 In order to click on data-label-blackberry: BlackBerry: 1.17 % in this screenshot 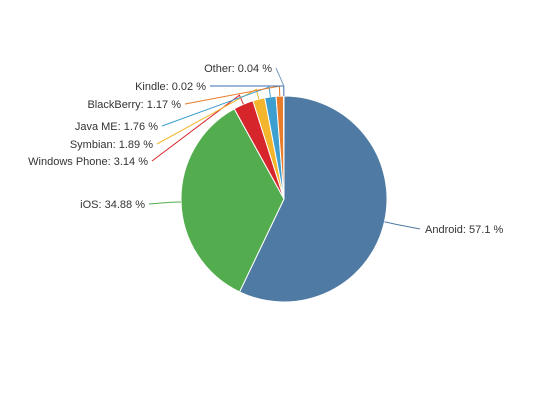, I will do `click(134, 105)`.